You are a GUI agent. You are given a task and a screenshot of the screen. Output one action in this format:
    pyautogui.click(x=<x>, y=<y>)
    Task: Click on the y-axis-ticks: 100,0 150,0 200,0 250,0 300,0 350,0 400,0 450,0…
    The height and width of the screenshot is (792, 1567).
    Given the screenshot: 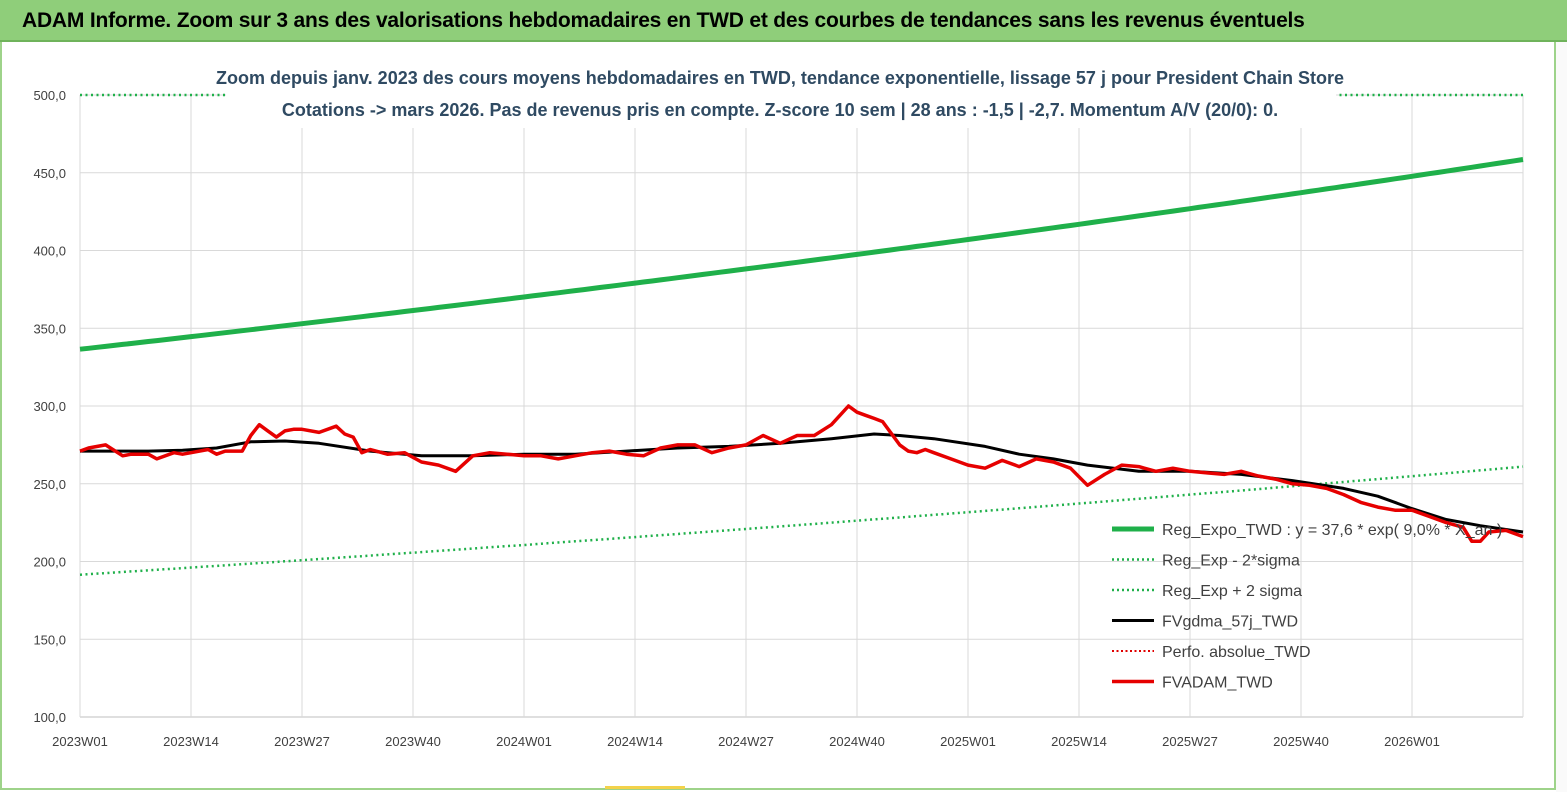 What is the action you would take?
    pyautogui.click(x=49, y=406)
    